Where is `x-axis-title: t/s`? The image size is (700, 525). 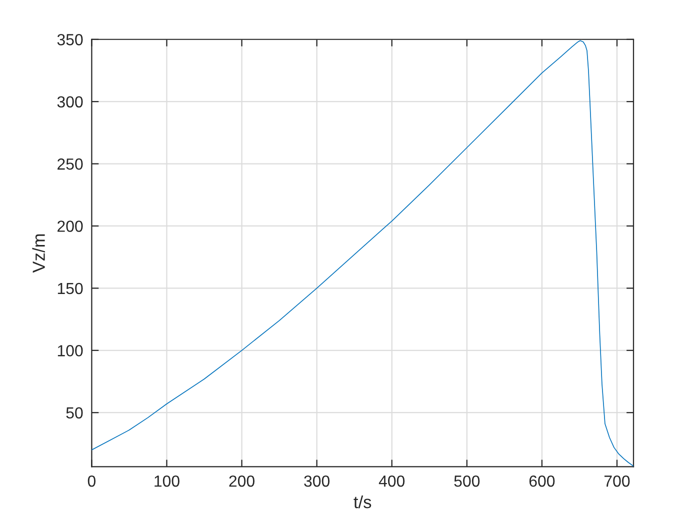 x-axis-title: t/s is located at coordinates (363, 502).